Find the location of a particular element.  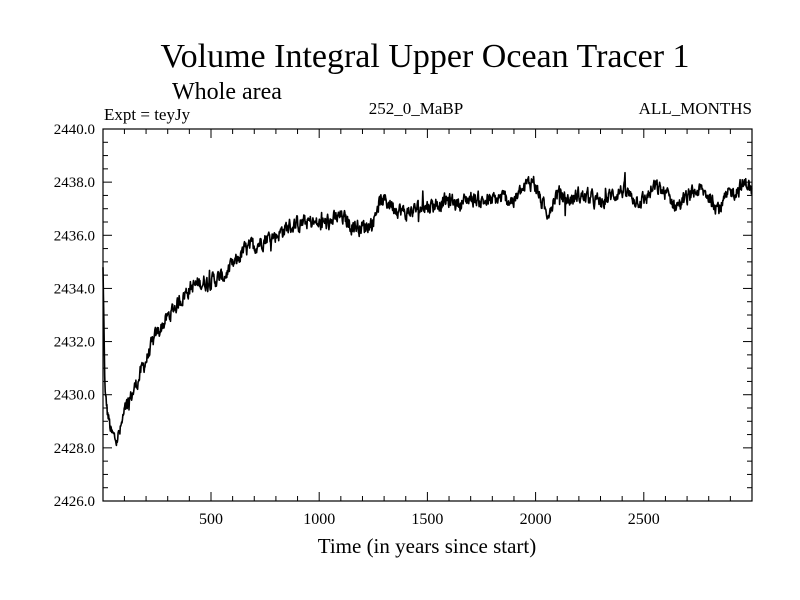

experiment-label: Expt = teyJy is located at coordinates (147, 114).